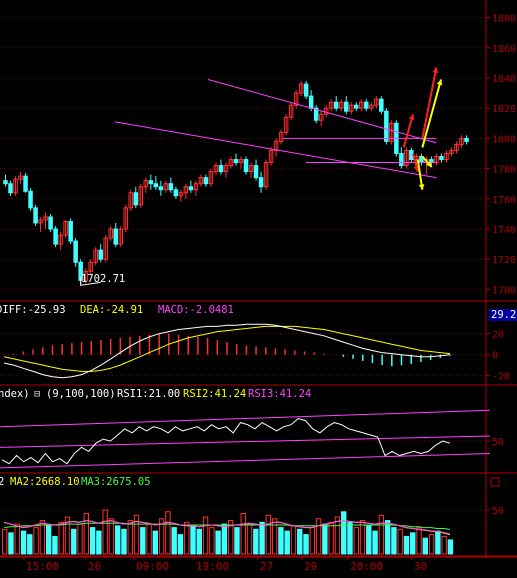  Describe the element at coordinates (504, 260) in the screenshot. I see `price-tick-label: 1720` at that location.